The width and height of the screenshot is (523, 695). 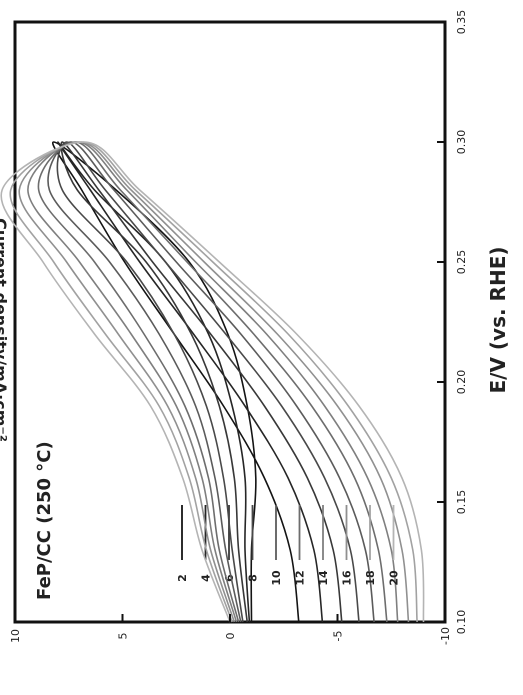 I want to click on x-axis-label: E/V (vs. RHE), so click(x=498, y=320).